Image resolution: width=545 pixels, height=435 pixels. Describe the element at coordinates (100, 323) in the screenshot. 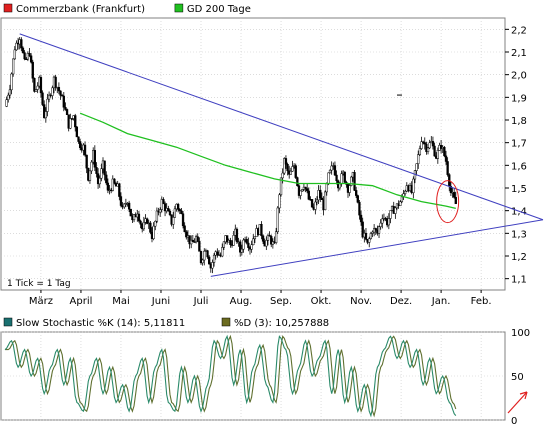

I see `legend-bottom-label-0: Slow Stochastic %K (14): 5,11811` at that location.